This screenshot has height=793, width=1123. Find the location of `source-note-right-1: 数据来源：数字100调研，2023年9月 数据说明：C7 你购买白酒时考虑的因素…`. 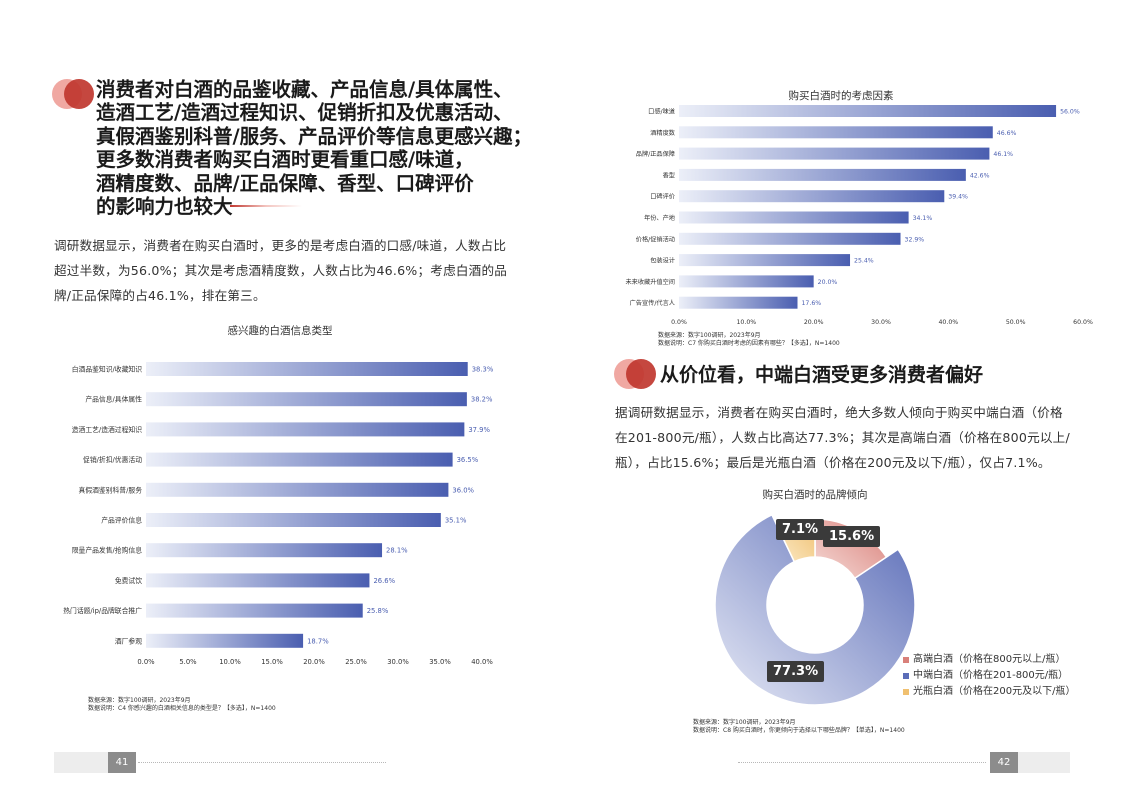

source-note-right-1: 数据来源：数字100调研，2023年9月 数据说明：C7 你购买白酒时考虑的因素… is located at coordinates (749, 340).